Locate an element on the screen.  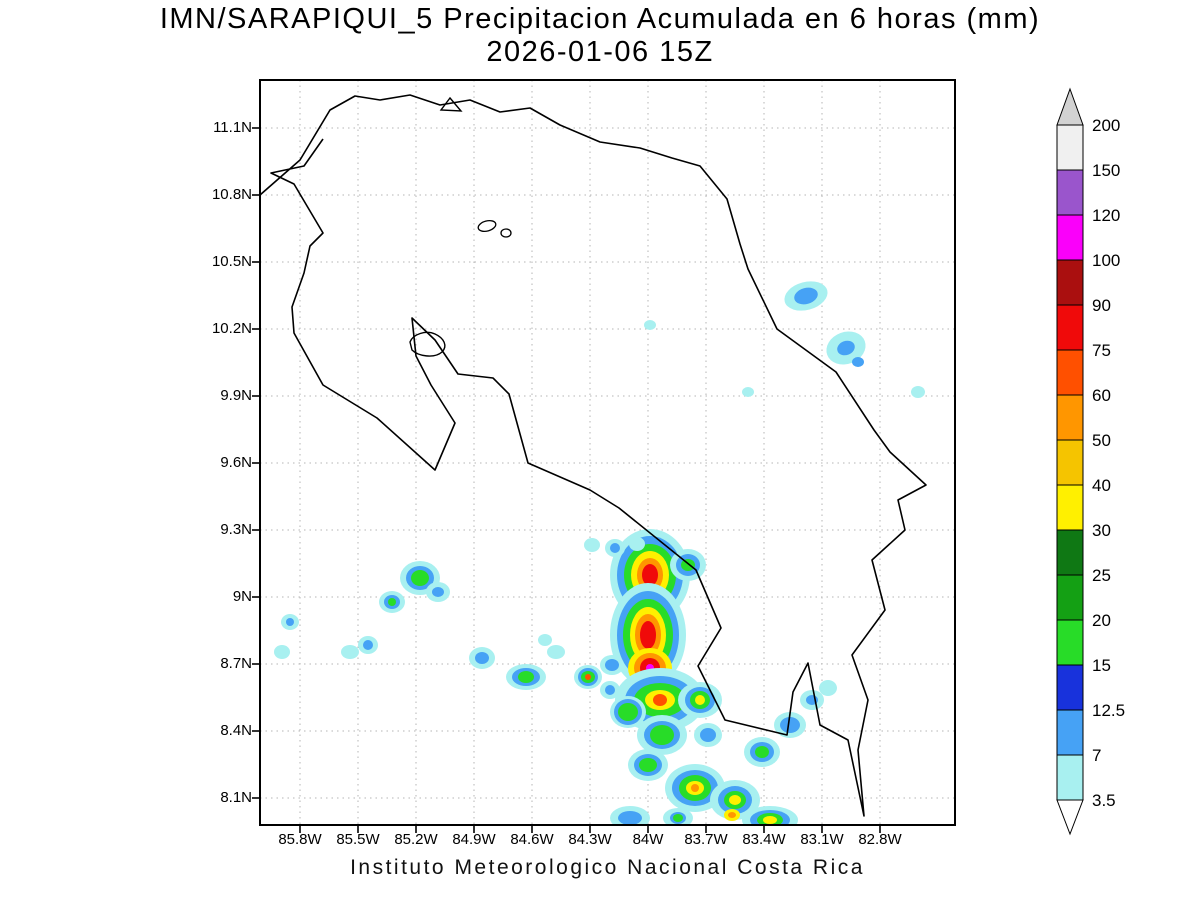
colorbar-under-arrow is located at coordinates (1070, 817).